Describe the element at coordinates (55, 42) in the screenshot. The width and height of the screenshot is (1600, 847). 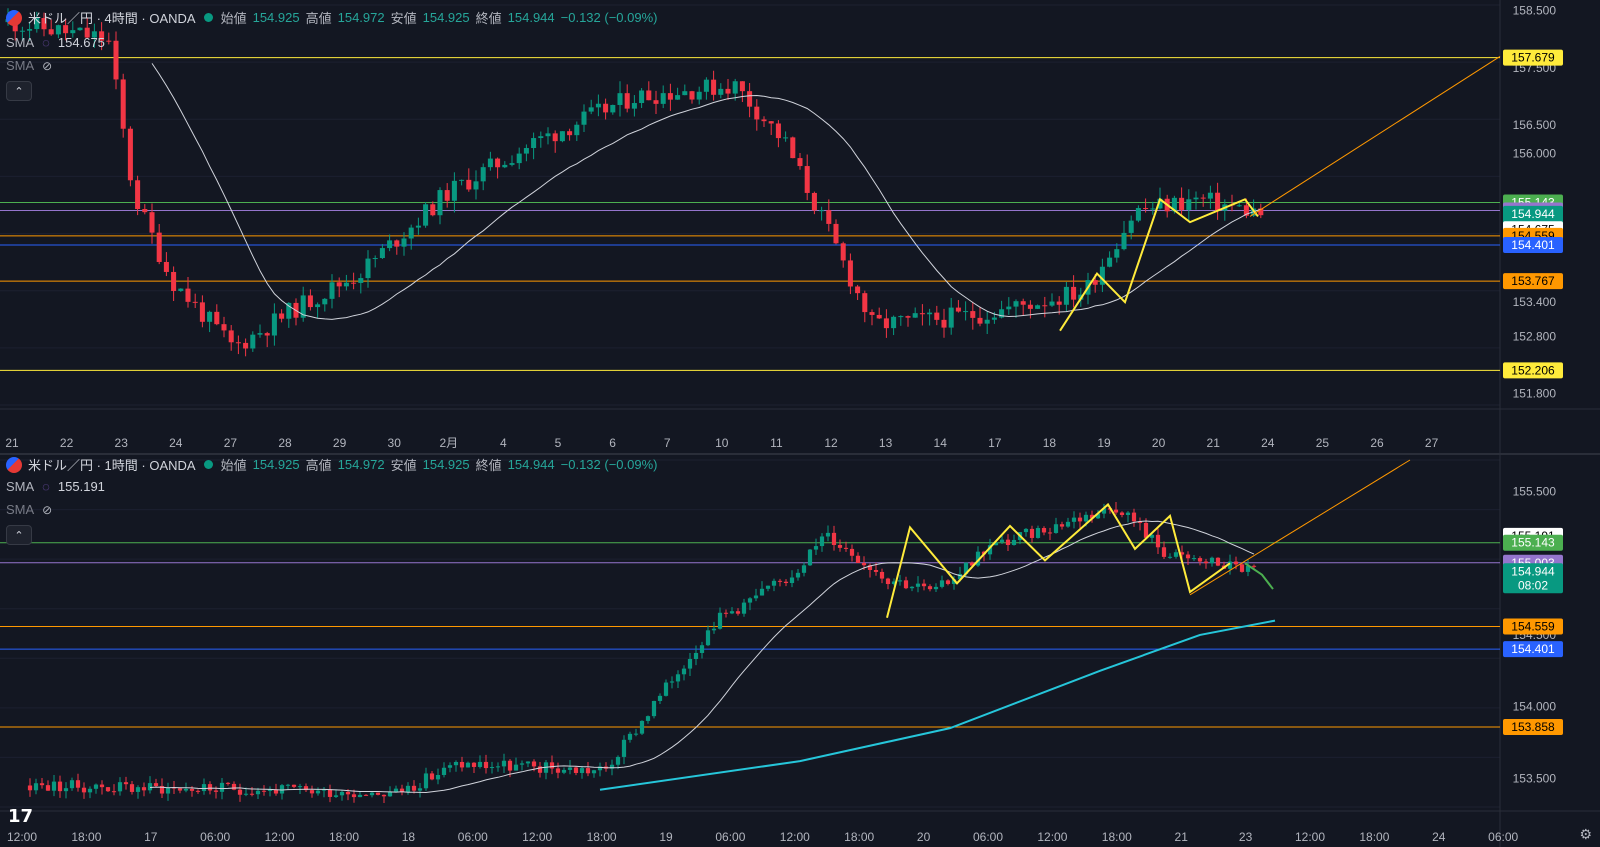
I see `sma-legend-1: SMA ◌ 154.675` at that location.